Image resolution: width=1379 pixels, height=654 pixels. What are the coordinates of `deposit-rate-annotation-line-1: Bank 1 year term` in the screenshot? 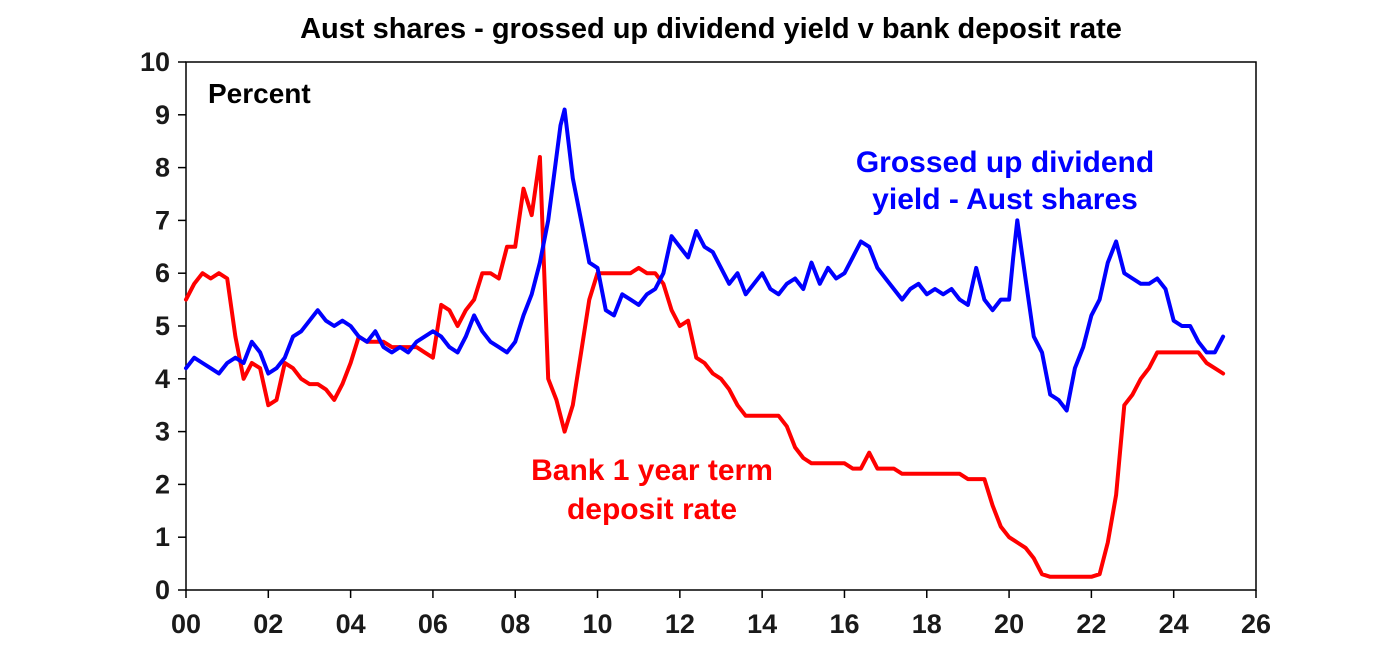 It's located at (652, 470).